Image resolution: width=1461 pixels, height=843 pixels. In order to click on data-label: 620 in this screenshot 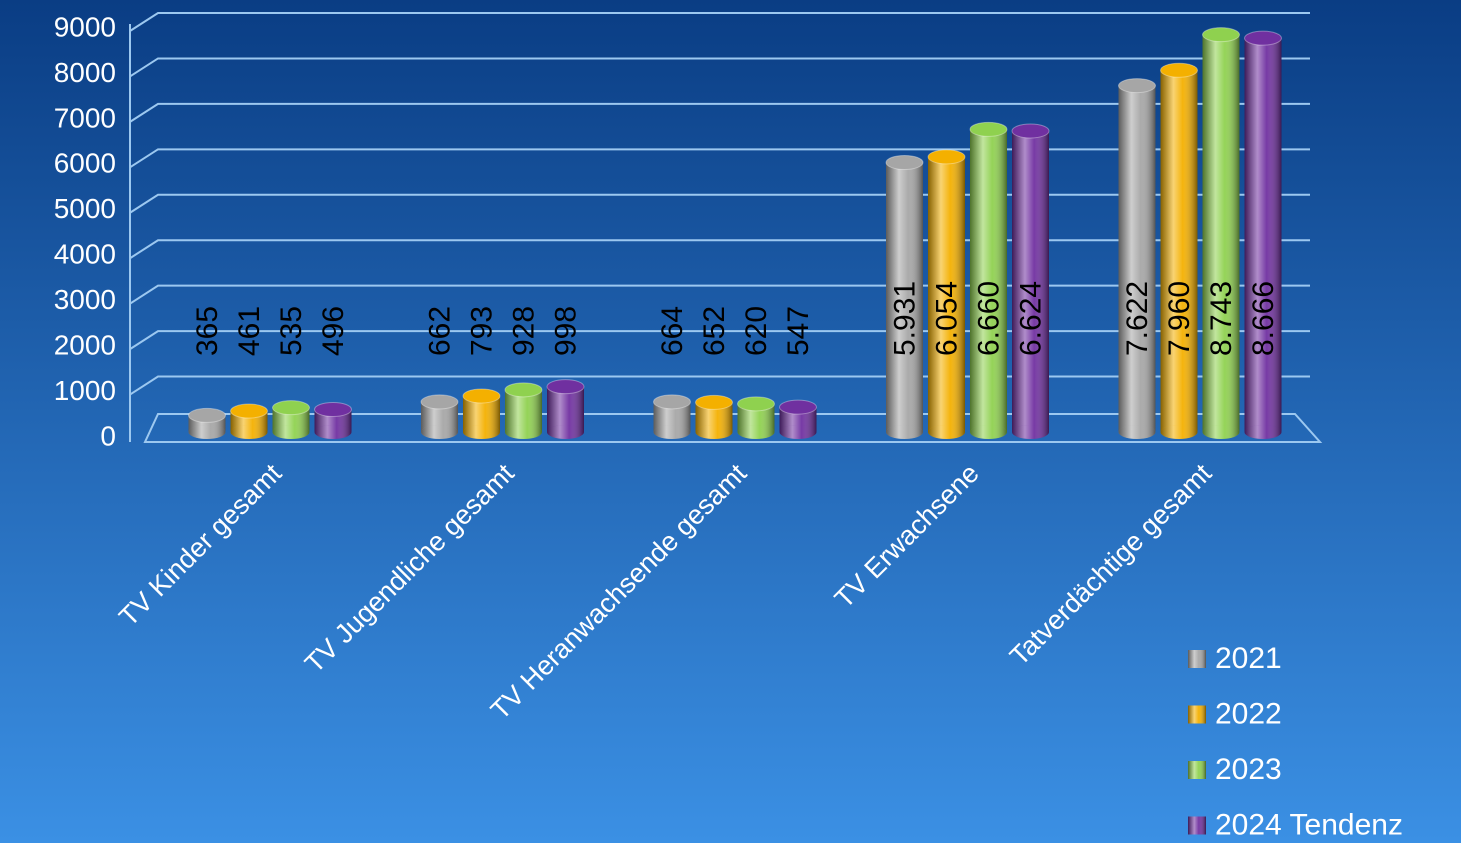, I will do `click(756, 331)`.